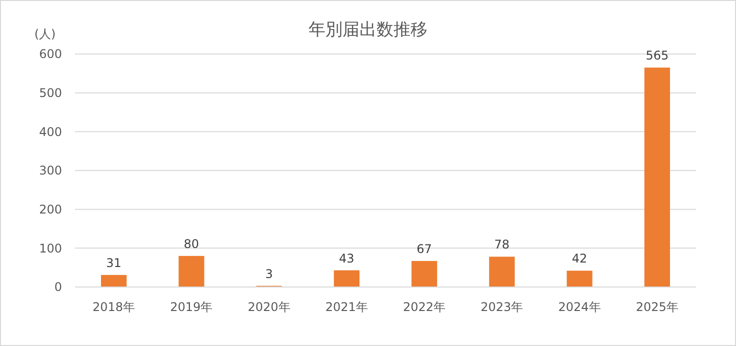 This screenshot has height=346, width=736. I want to click on data-label: 67, so click(424, 249).